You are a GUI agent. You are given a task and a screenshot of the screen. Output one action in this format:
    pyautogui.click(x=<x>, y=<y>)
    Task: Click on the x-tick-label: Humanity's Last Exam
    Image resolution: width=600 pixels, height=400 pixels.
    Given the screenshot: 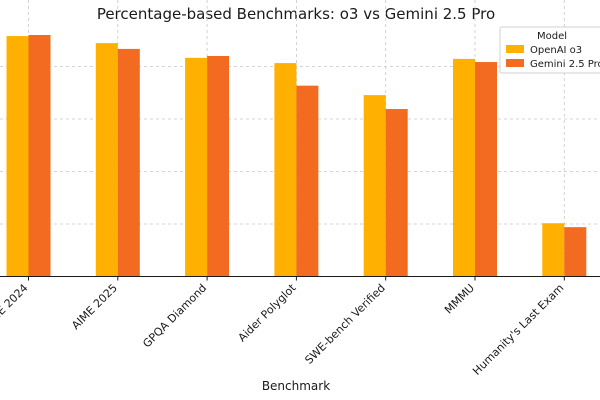 What is the action you would take?
    pyautogui.click(x=518, y=329)
    